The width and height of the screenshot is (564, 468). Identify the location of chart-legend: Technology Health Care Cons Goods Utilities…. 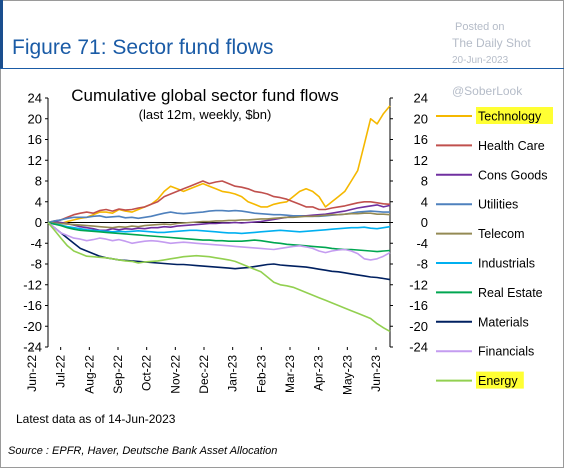
(494, 248).